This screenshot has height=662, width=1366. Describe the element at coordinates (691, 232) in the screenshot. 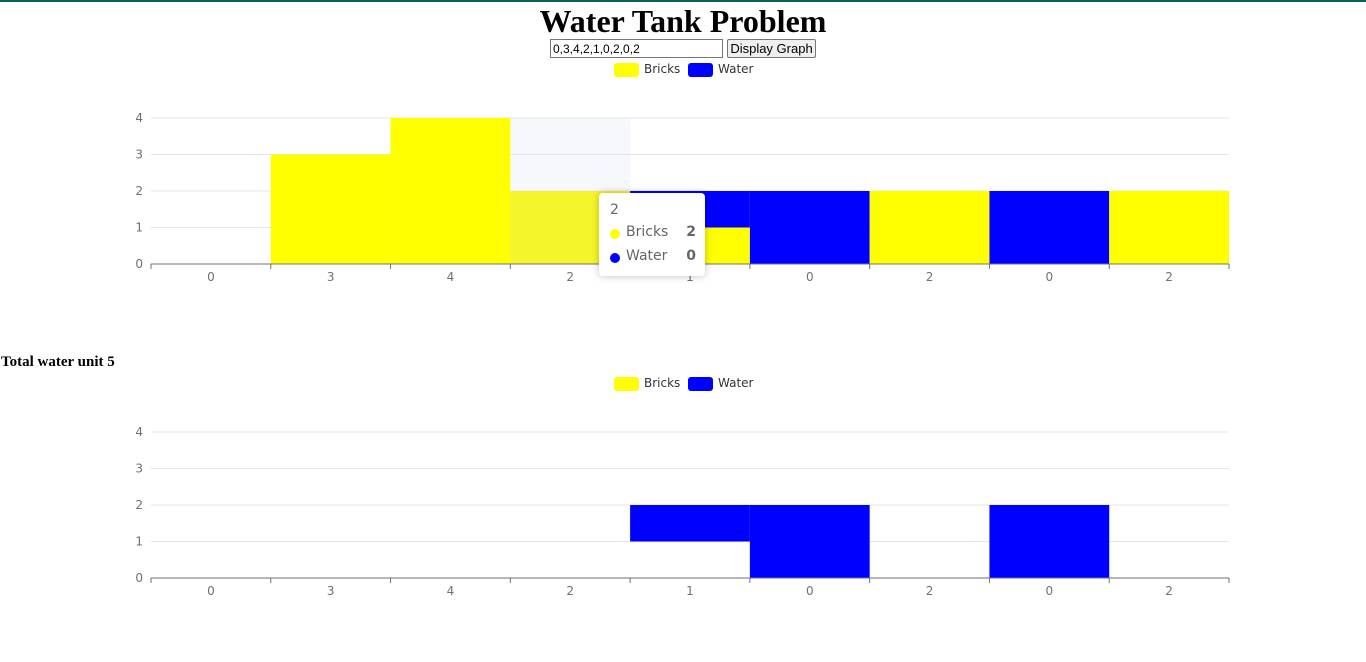

I see `tooltip-series-value: 2` at that location.